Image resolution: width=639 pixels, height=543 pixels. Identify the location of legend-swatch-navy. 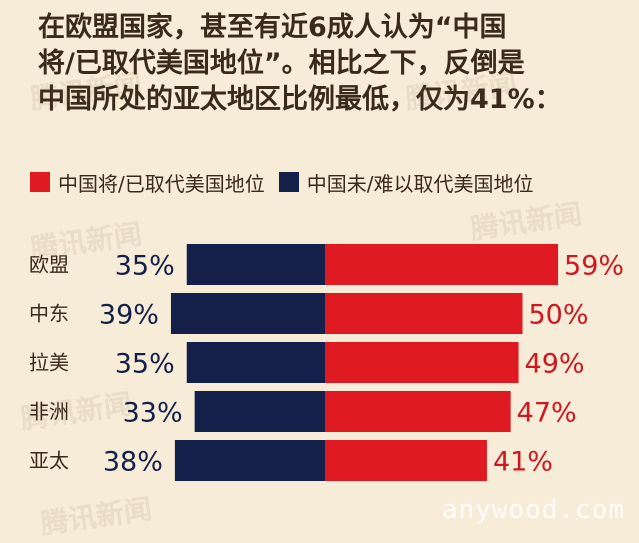
(288, 182).